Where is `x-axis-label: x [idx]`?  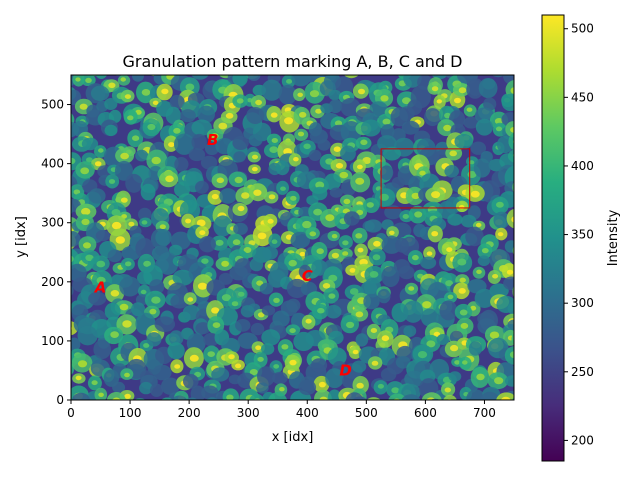 x-axis-label: x [idx] is located at coordinates (293, 437).